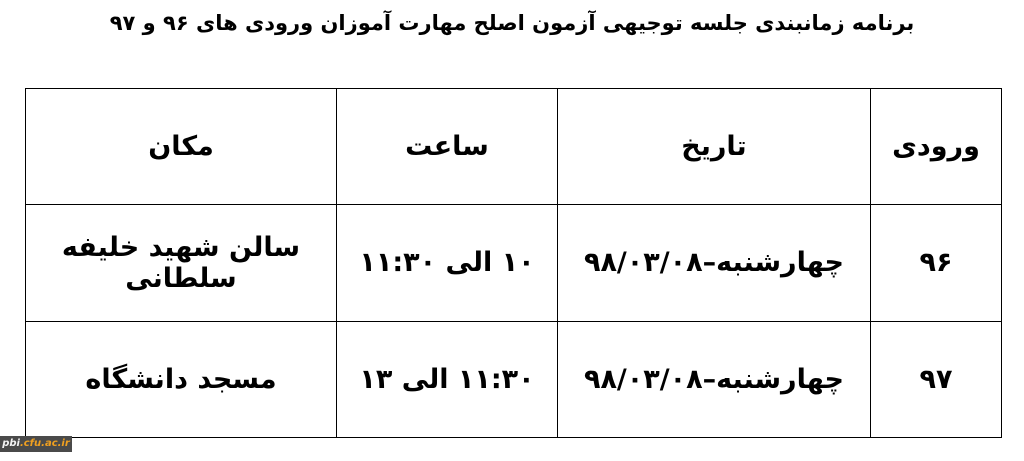 This screenshot has height=461, width=1024. Describe the element at coordinates (936, 379) in the screenshot. I see `cell-entry-year: ۹۷` at that location.